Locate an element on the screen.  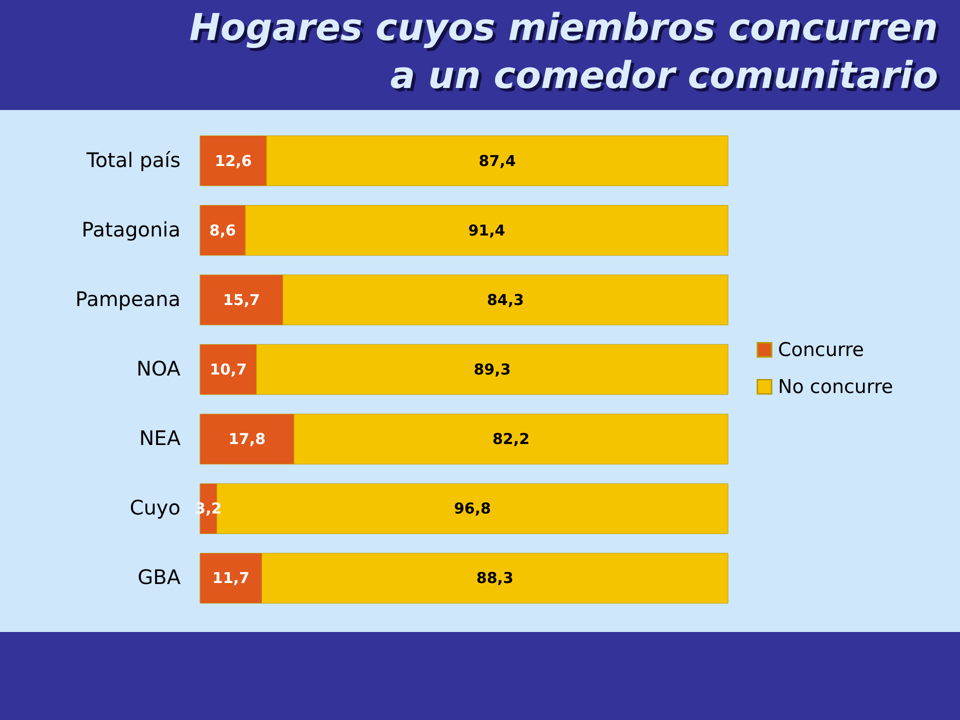
y-tick-label: Cuyo is located at coordinates (155, 508).